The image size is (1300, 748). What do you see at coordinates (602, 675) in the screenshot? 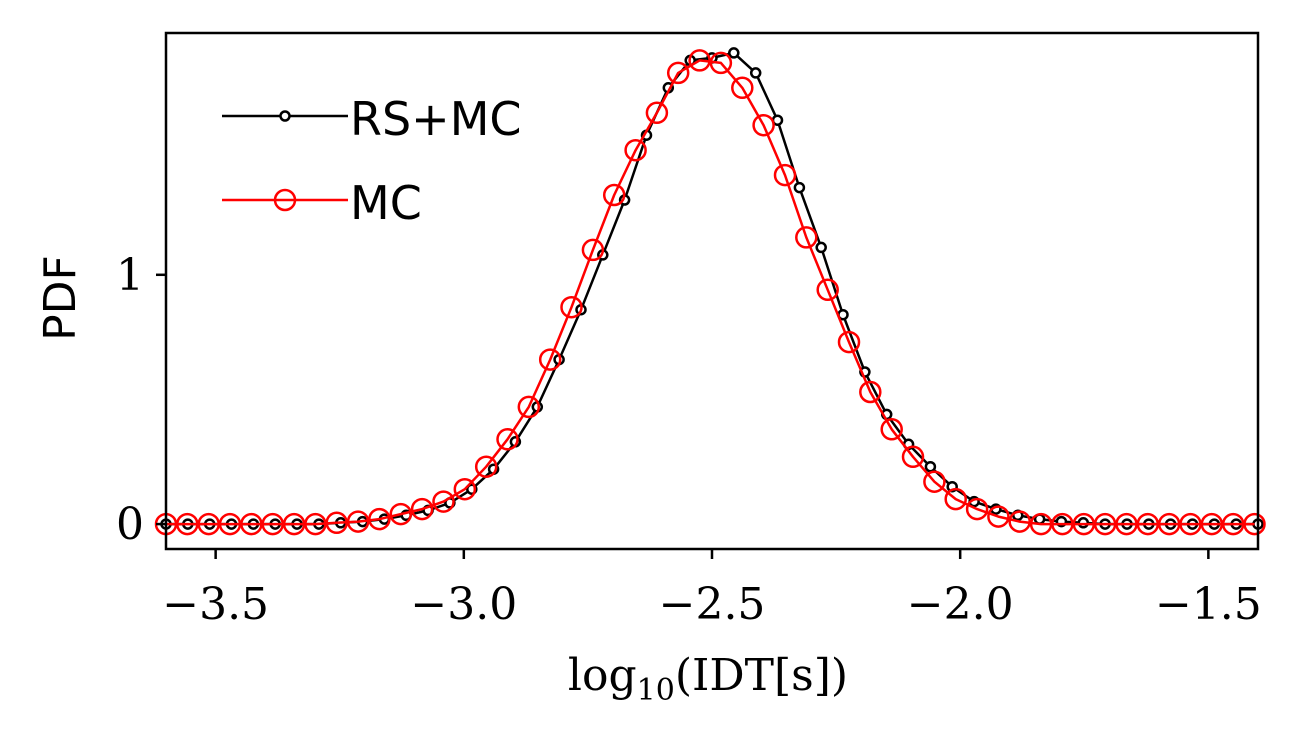
I see `x-axis-label-main: log` at bounding box center [602, 675].